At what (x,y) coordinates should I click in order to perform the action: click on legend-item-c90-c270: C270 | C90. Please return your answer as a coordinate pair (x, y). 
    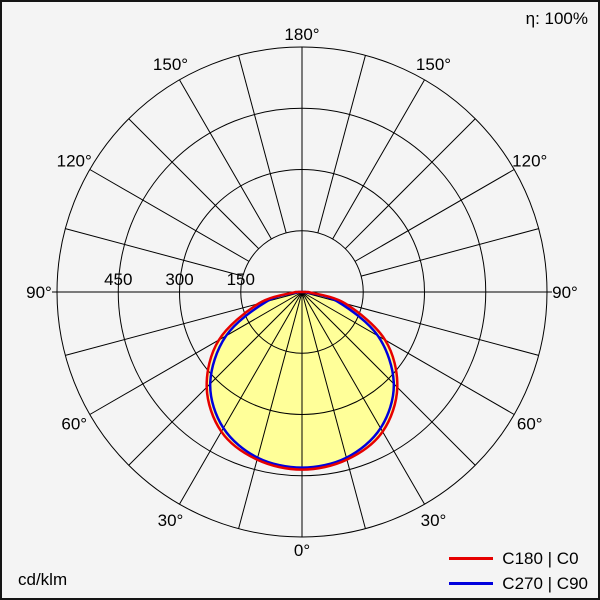
    Looking at the image, I should click on (518, 583).